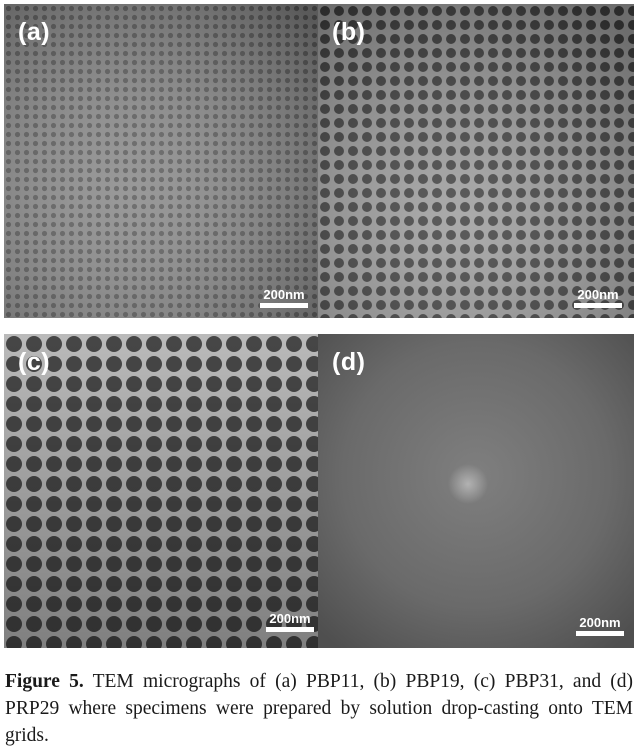 Image resolution: width=638 pixels, height=753 pixels. I want to click on scale-bar-label-c: 200nm, so click(290, 618).